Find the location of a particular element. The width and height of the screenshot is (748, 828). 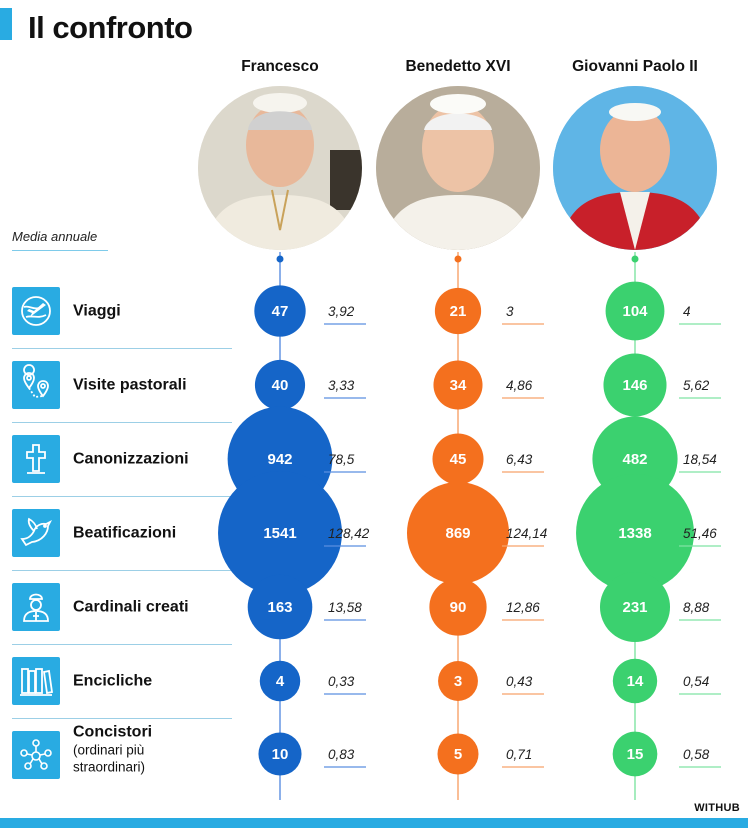

bubble-value-francesco-canonizzazioni: 942 is located at coordinates (279, 459).